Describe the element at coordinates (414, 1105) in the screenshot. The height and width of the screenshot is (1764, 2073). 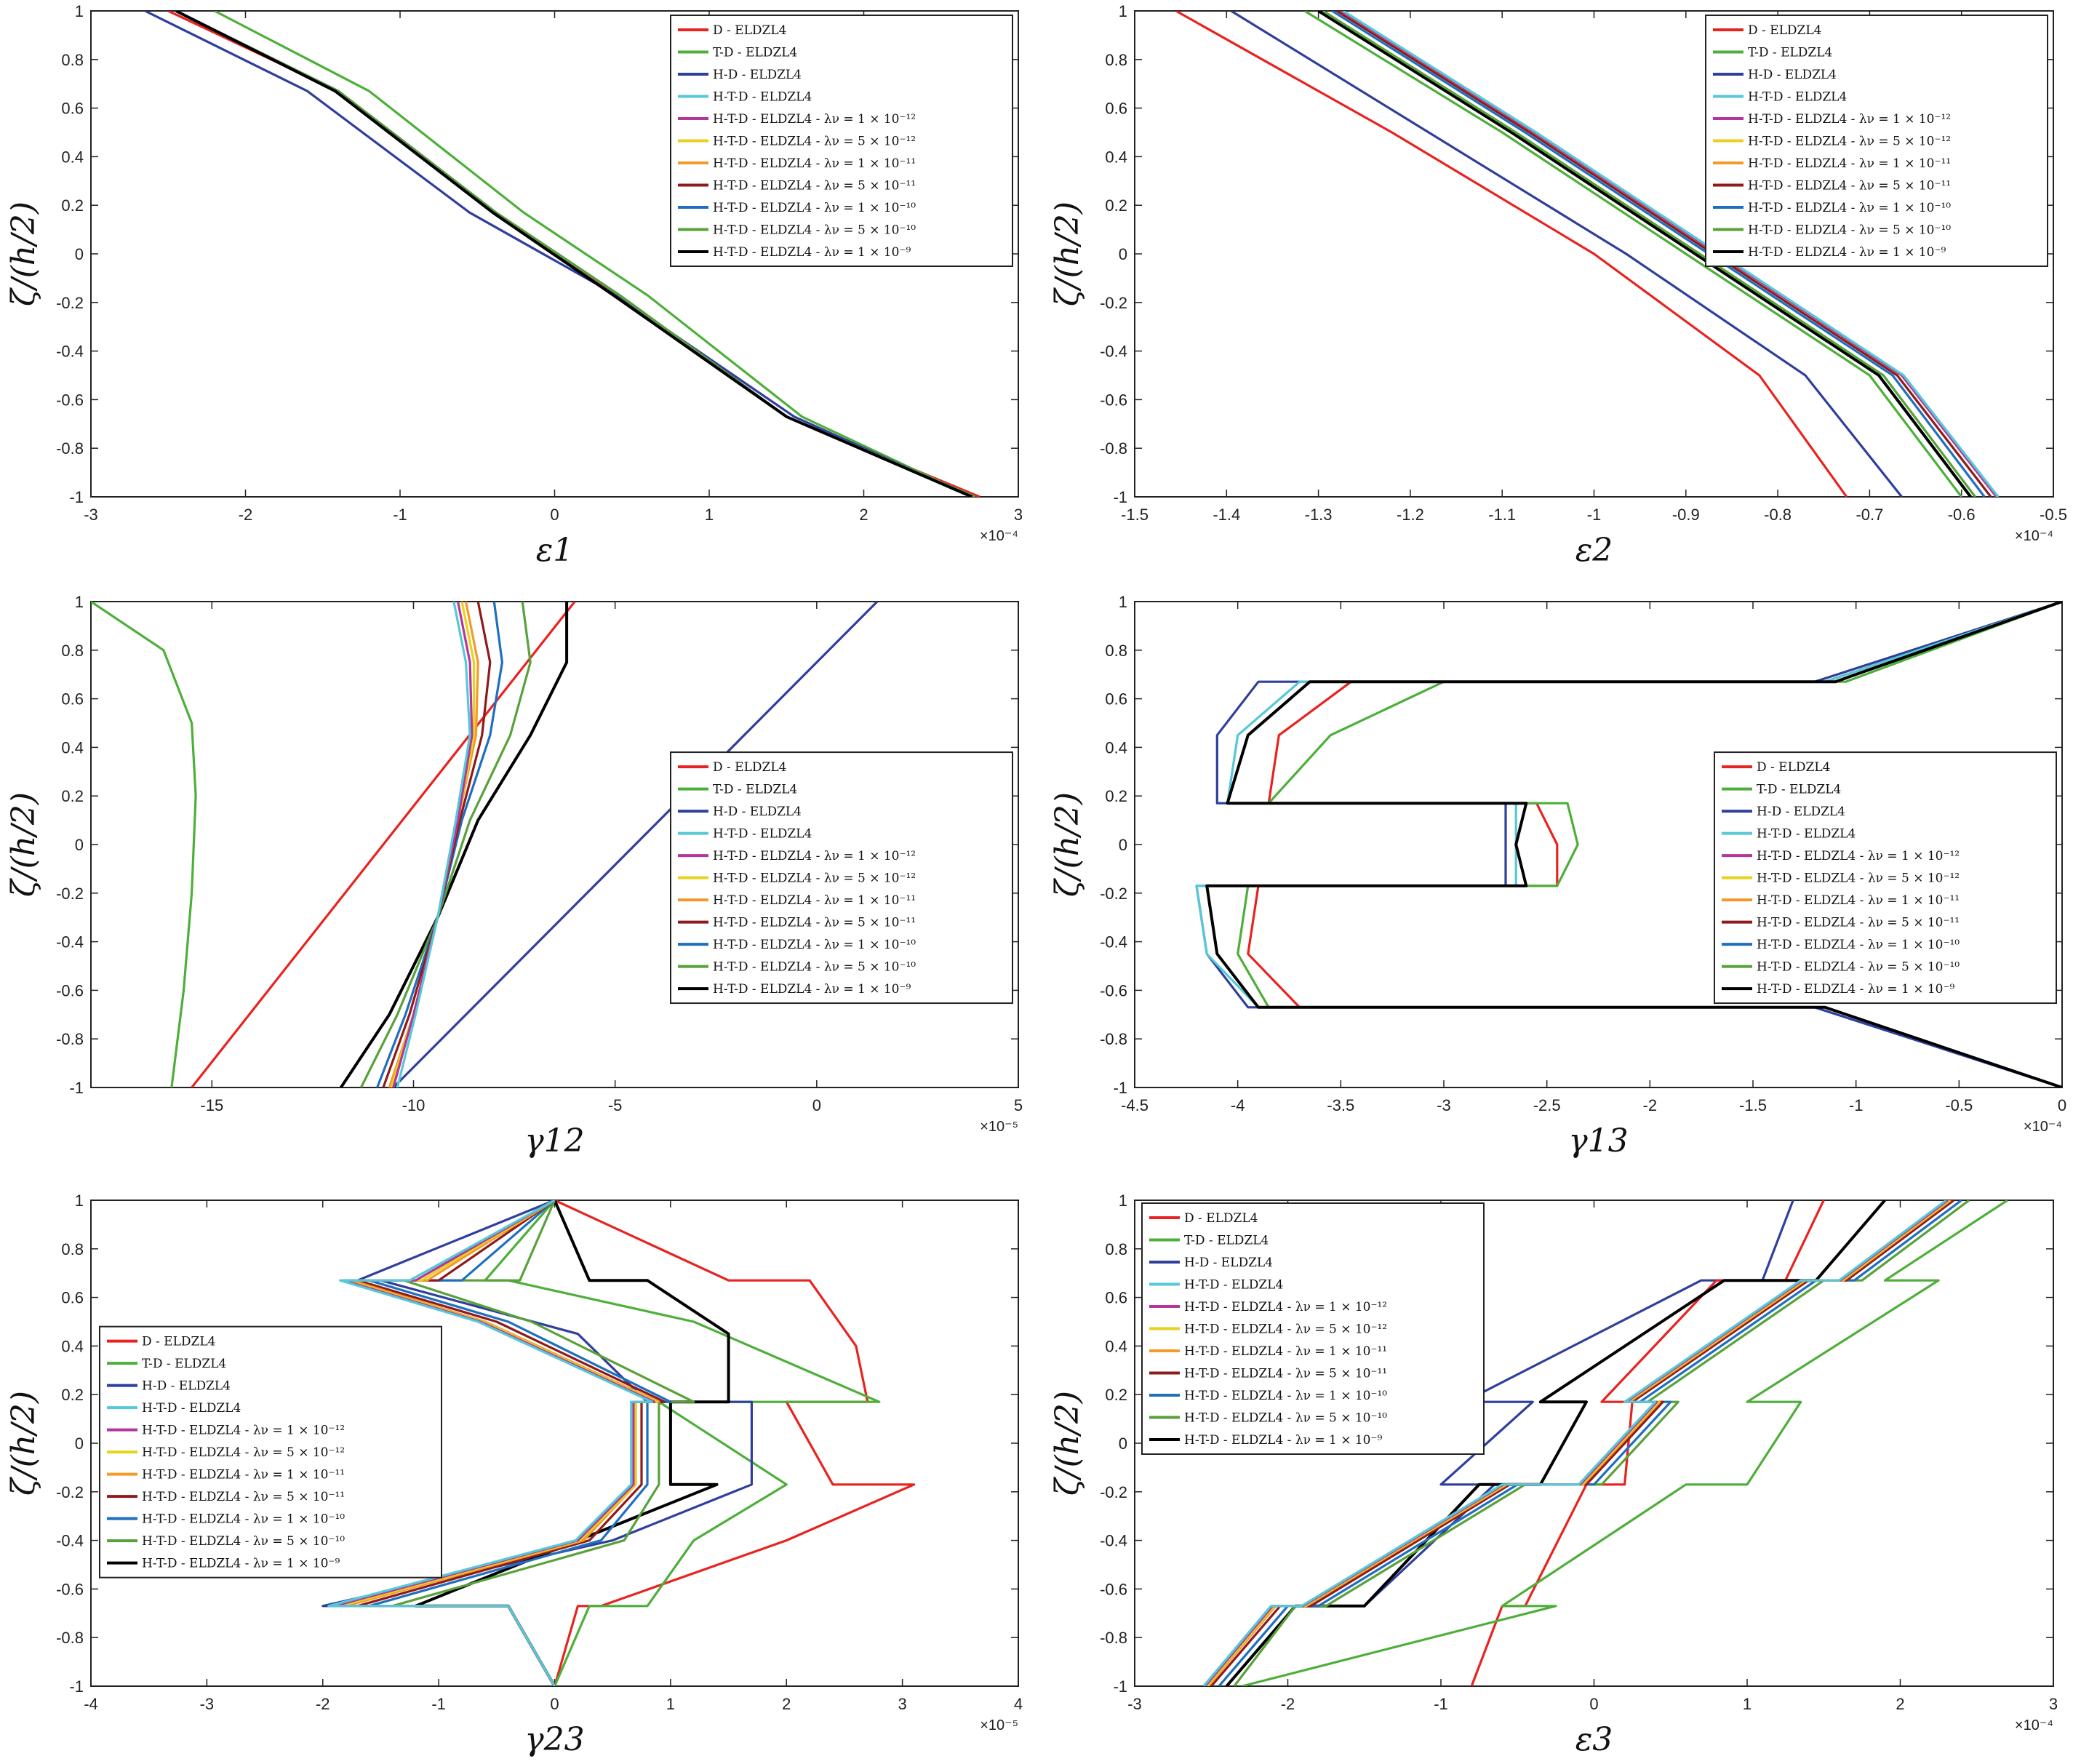
I see `x-tick-label: -10` at that location.